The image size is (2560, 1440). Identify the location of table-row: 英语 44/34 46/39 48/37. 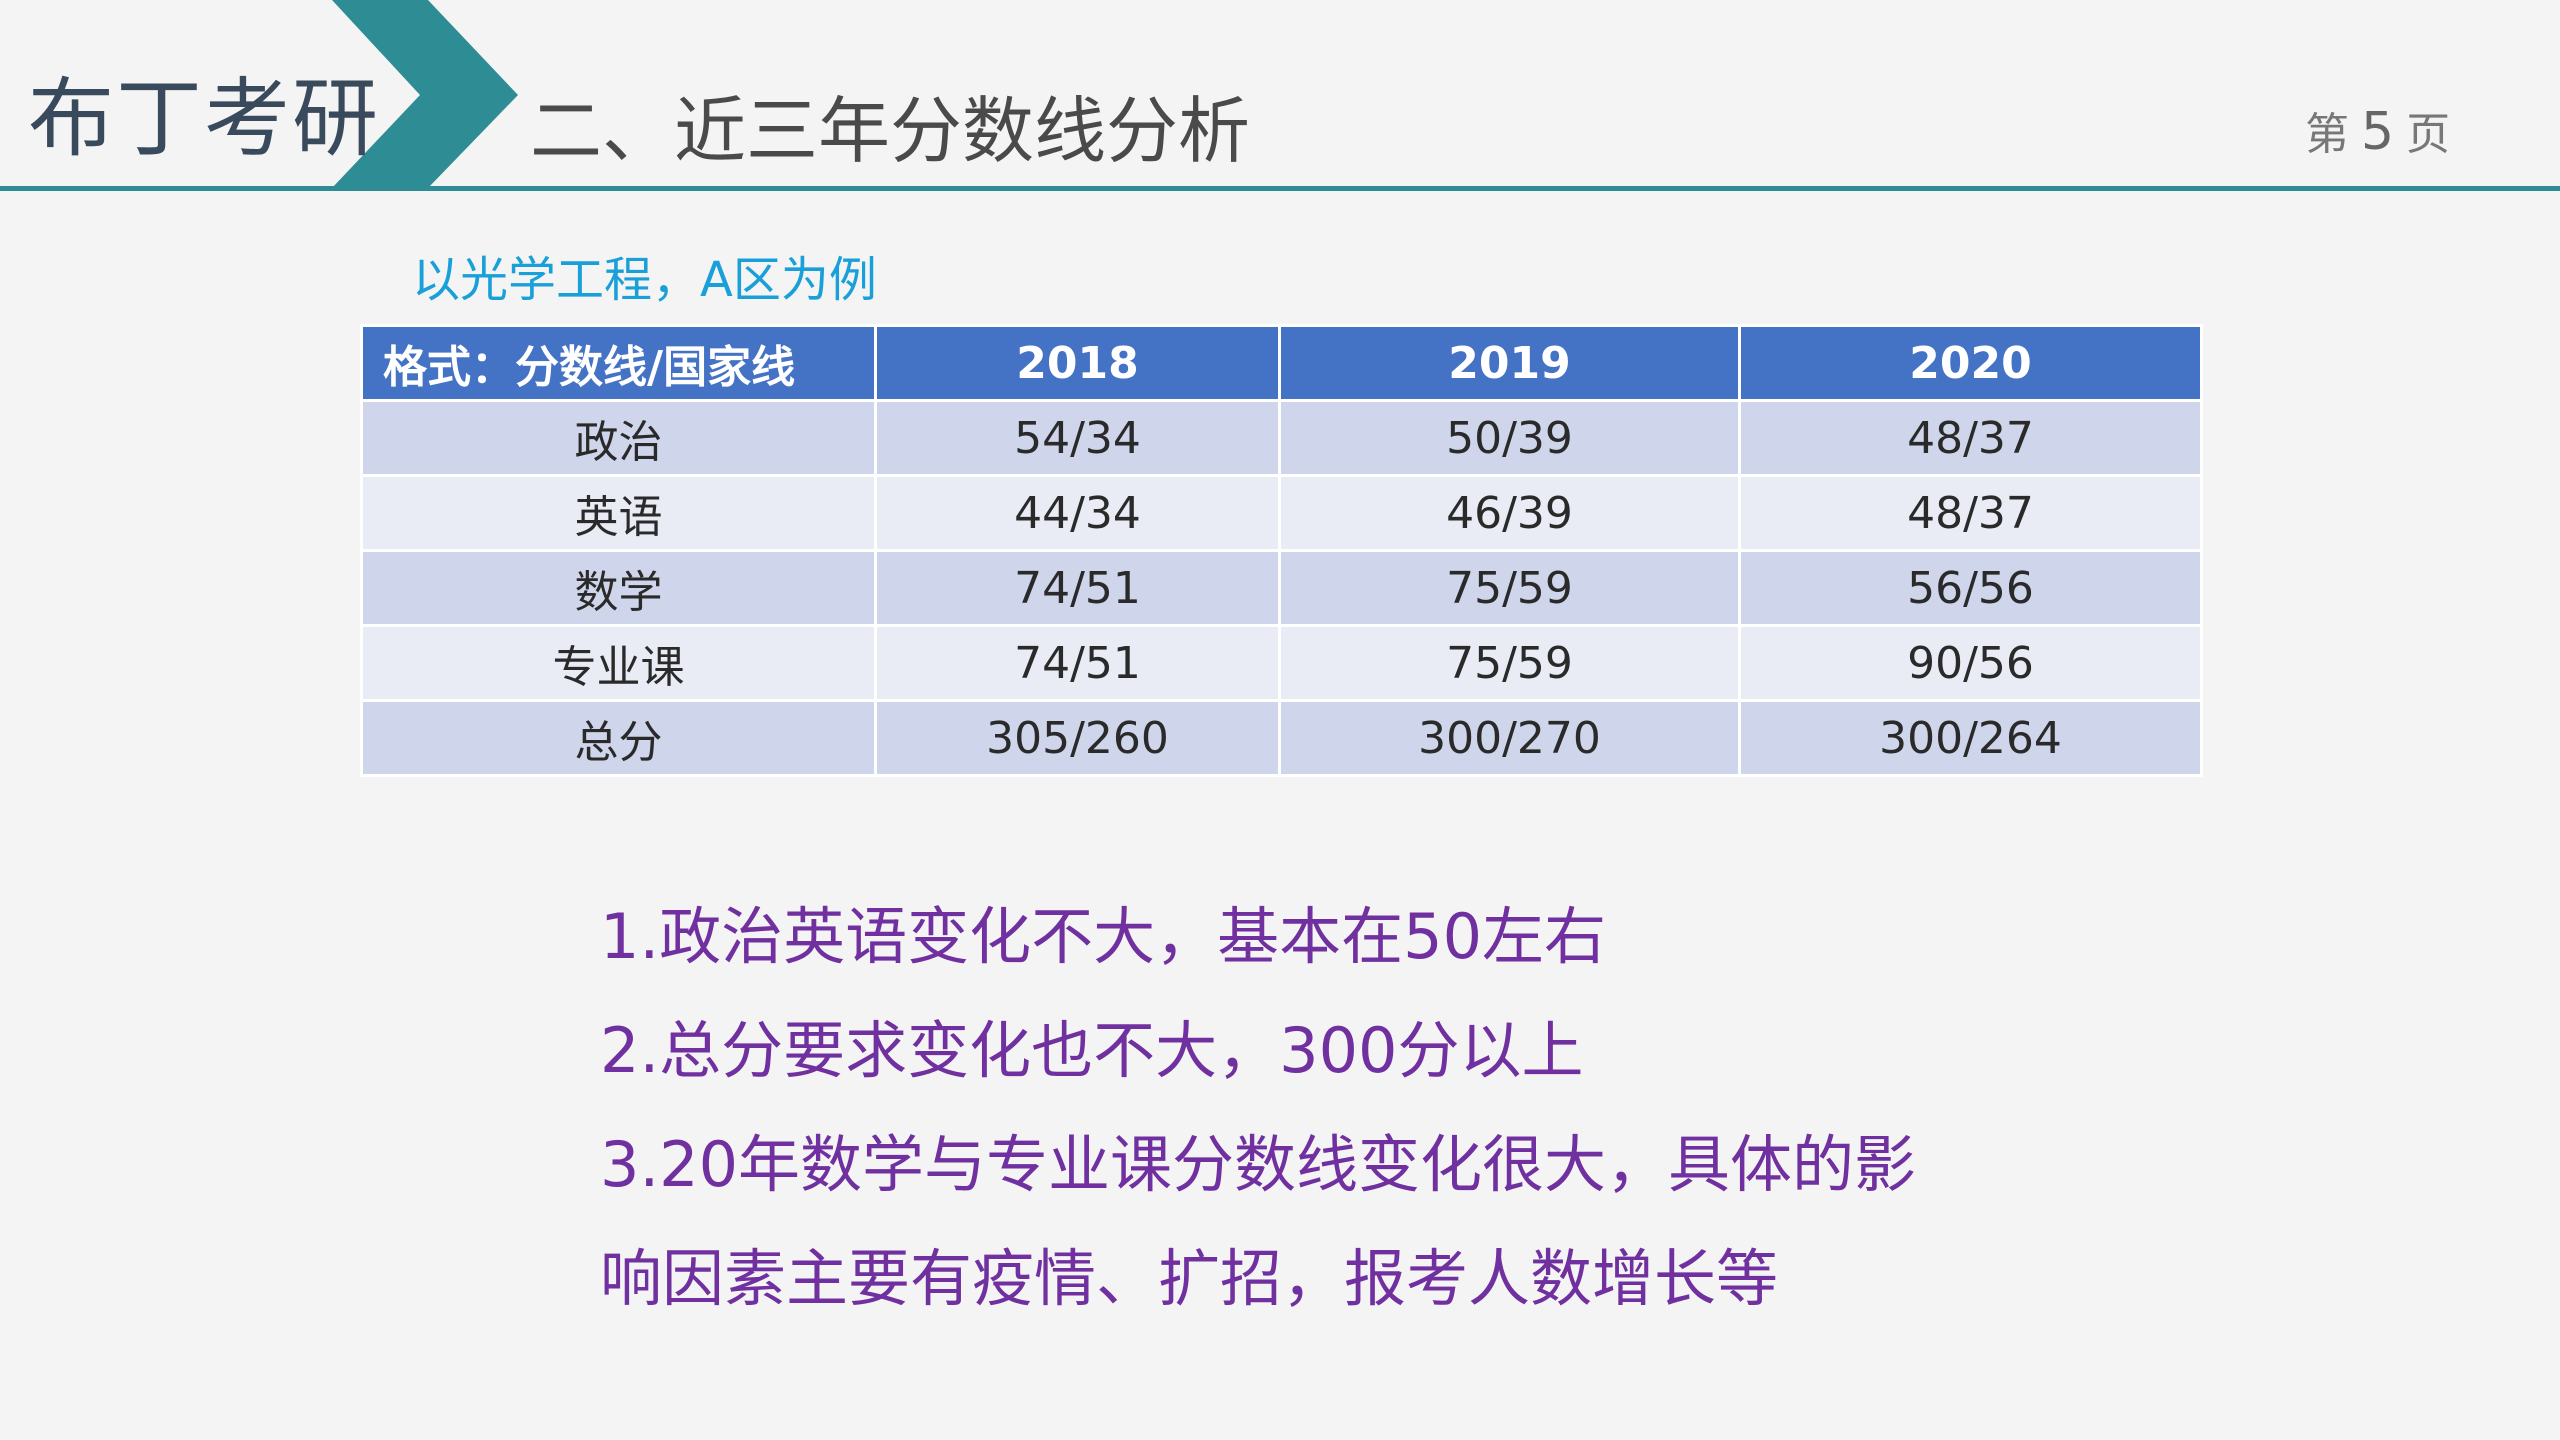
(1281, 513).